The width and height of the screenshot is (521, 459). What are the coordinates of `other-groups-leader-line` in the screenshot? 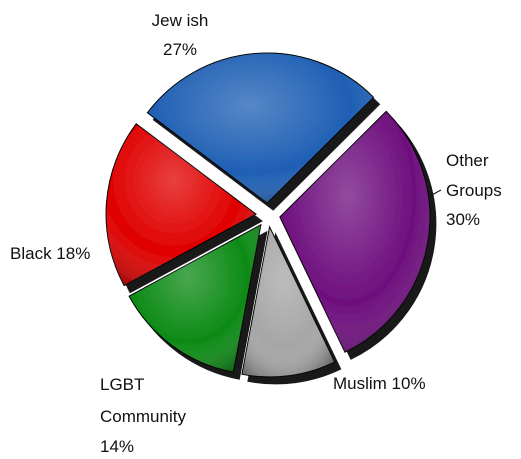 It's located at (435, 193).